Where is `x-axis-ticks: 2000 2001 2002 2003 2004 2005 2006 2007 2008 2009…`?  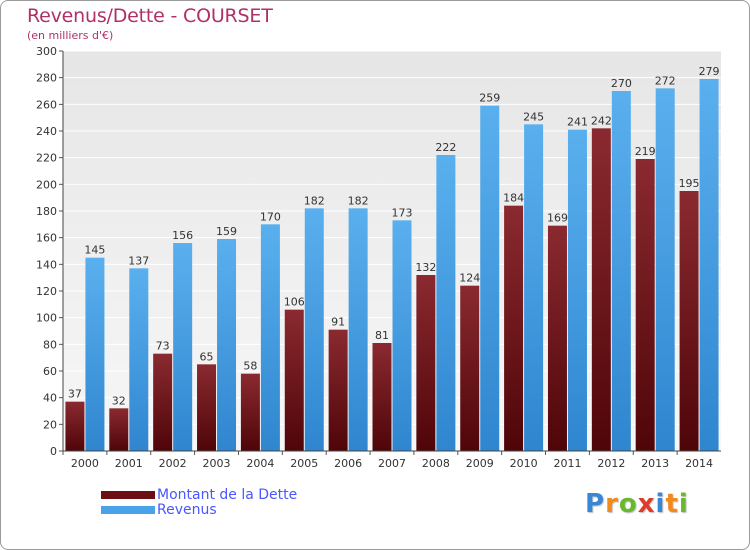
x-axis-ticks: 2000 2001 2002 2003 2004 2005 2006 2007 2008 2009… is located at coordinates (387, 460).